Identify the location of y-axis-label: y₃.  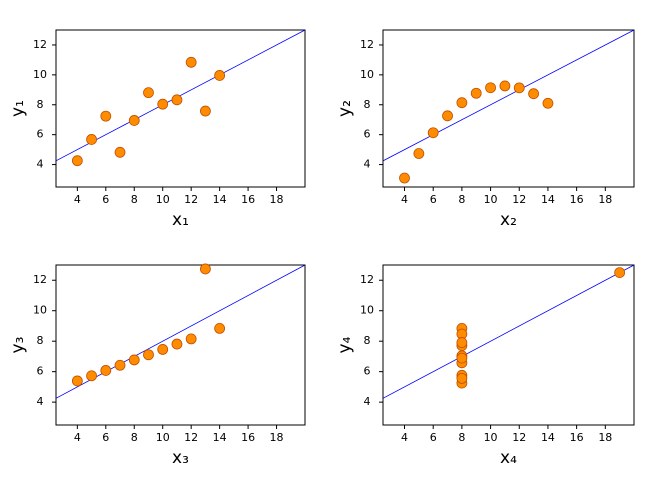
(18, 345).